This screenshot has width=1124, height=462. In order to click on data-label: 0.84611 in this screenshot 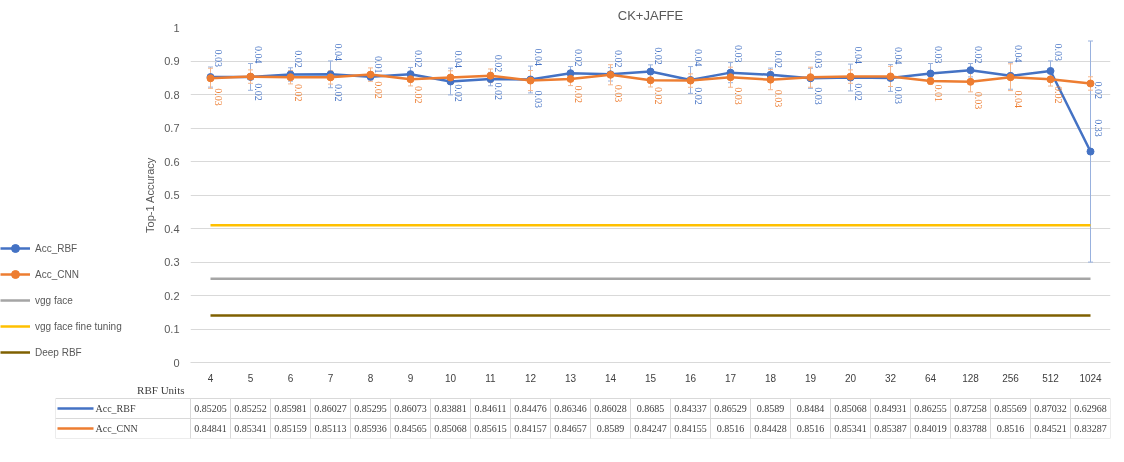, I will do `click(490, 408)`.